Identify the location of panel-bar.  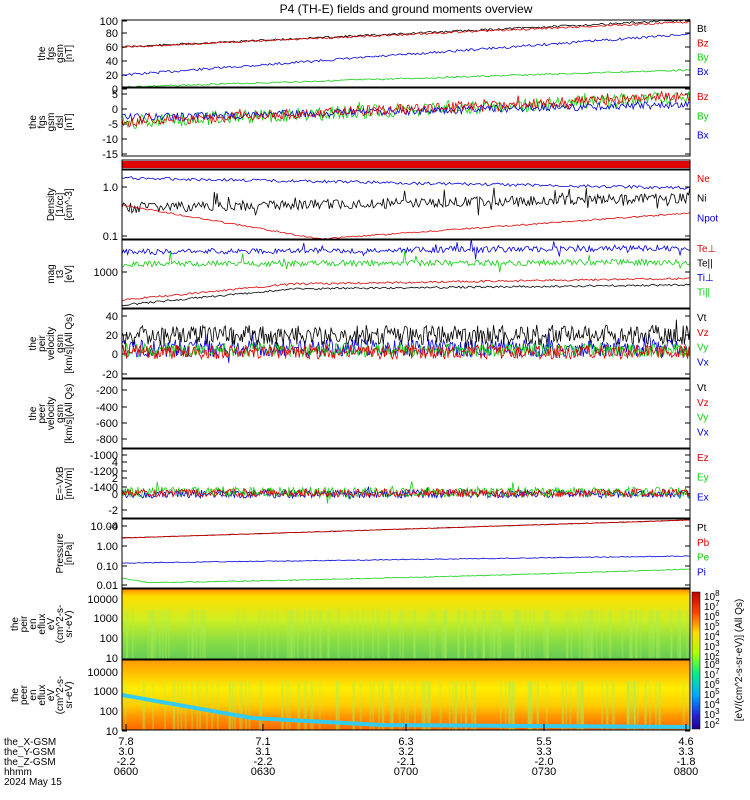
(406, 164).